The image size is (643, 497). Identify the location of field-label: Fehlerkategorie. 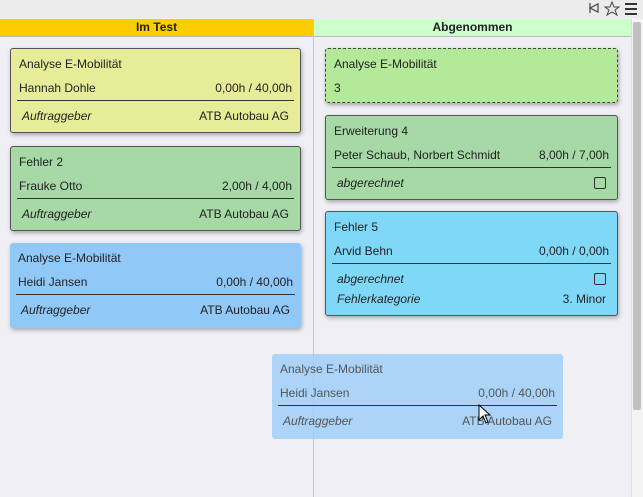
(379, 299).